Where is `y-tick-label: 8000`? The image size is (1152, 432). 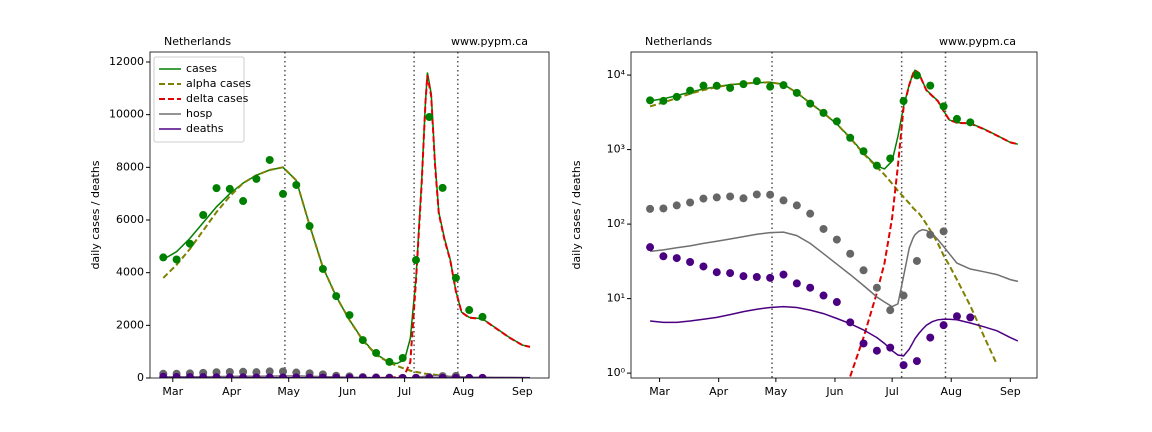
y-tick-label: 8000 is located at coordinates (130, 166).